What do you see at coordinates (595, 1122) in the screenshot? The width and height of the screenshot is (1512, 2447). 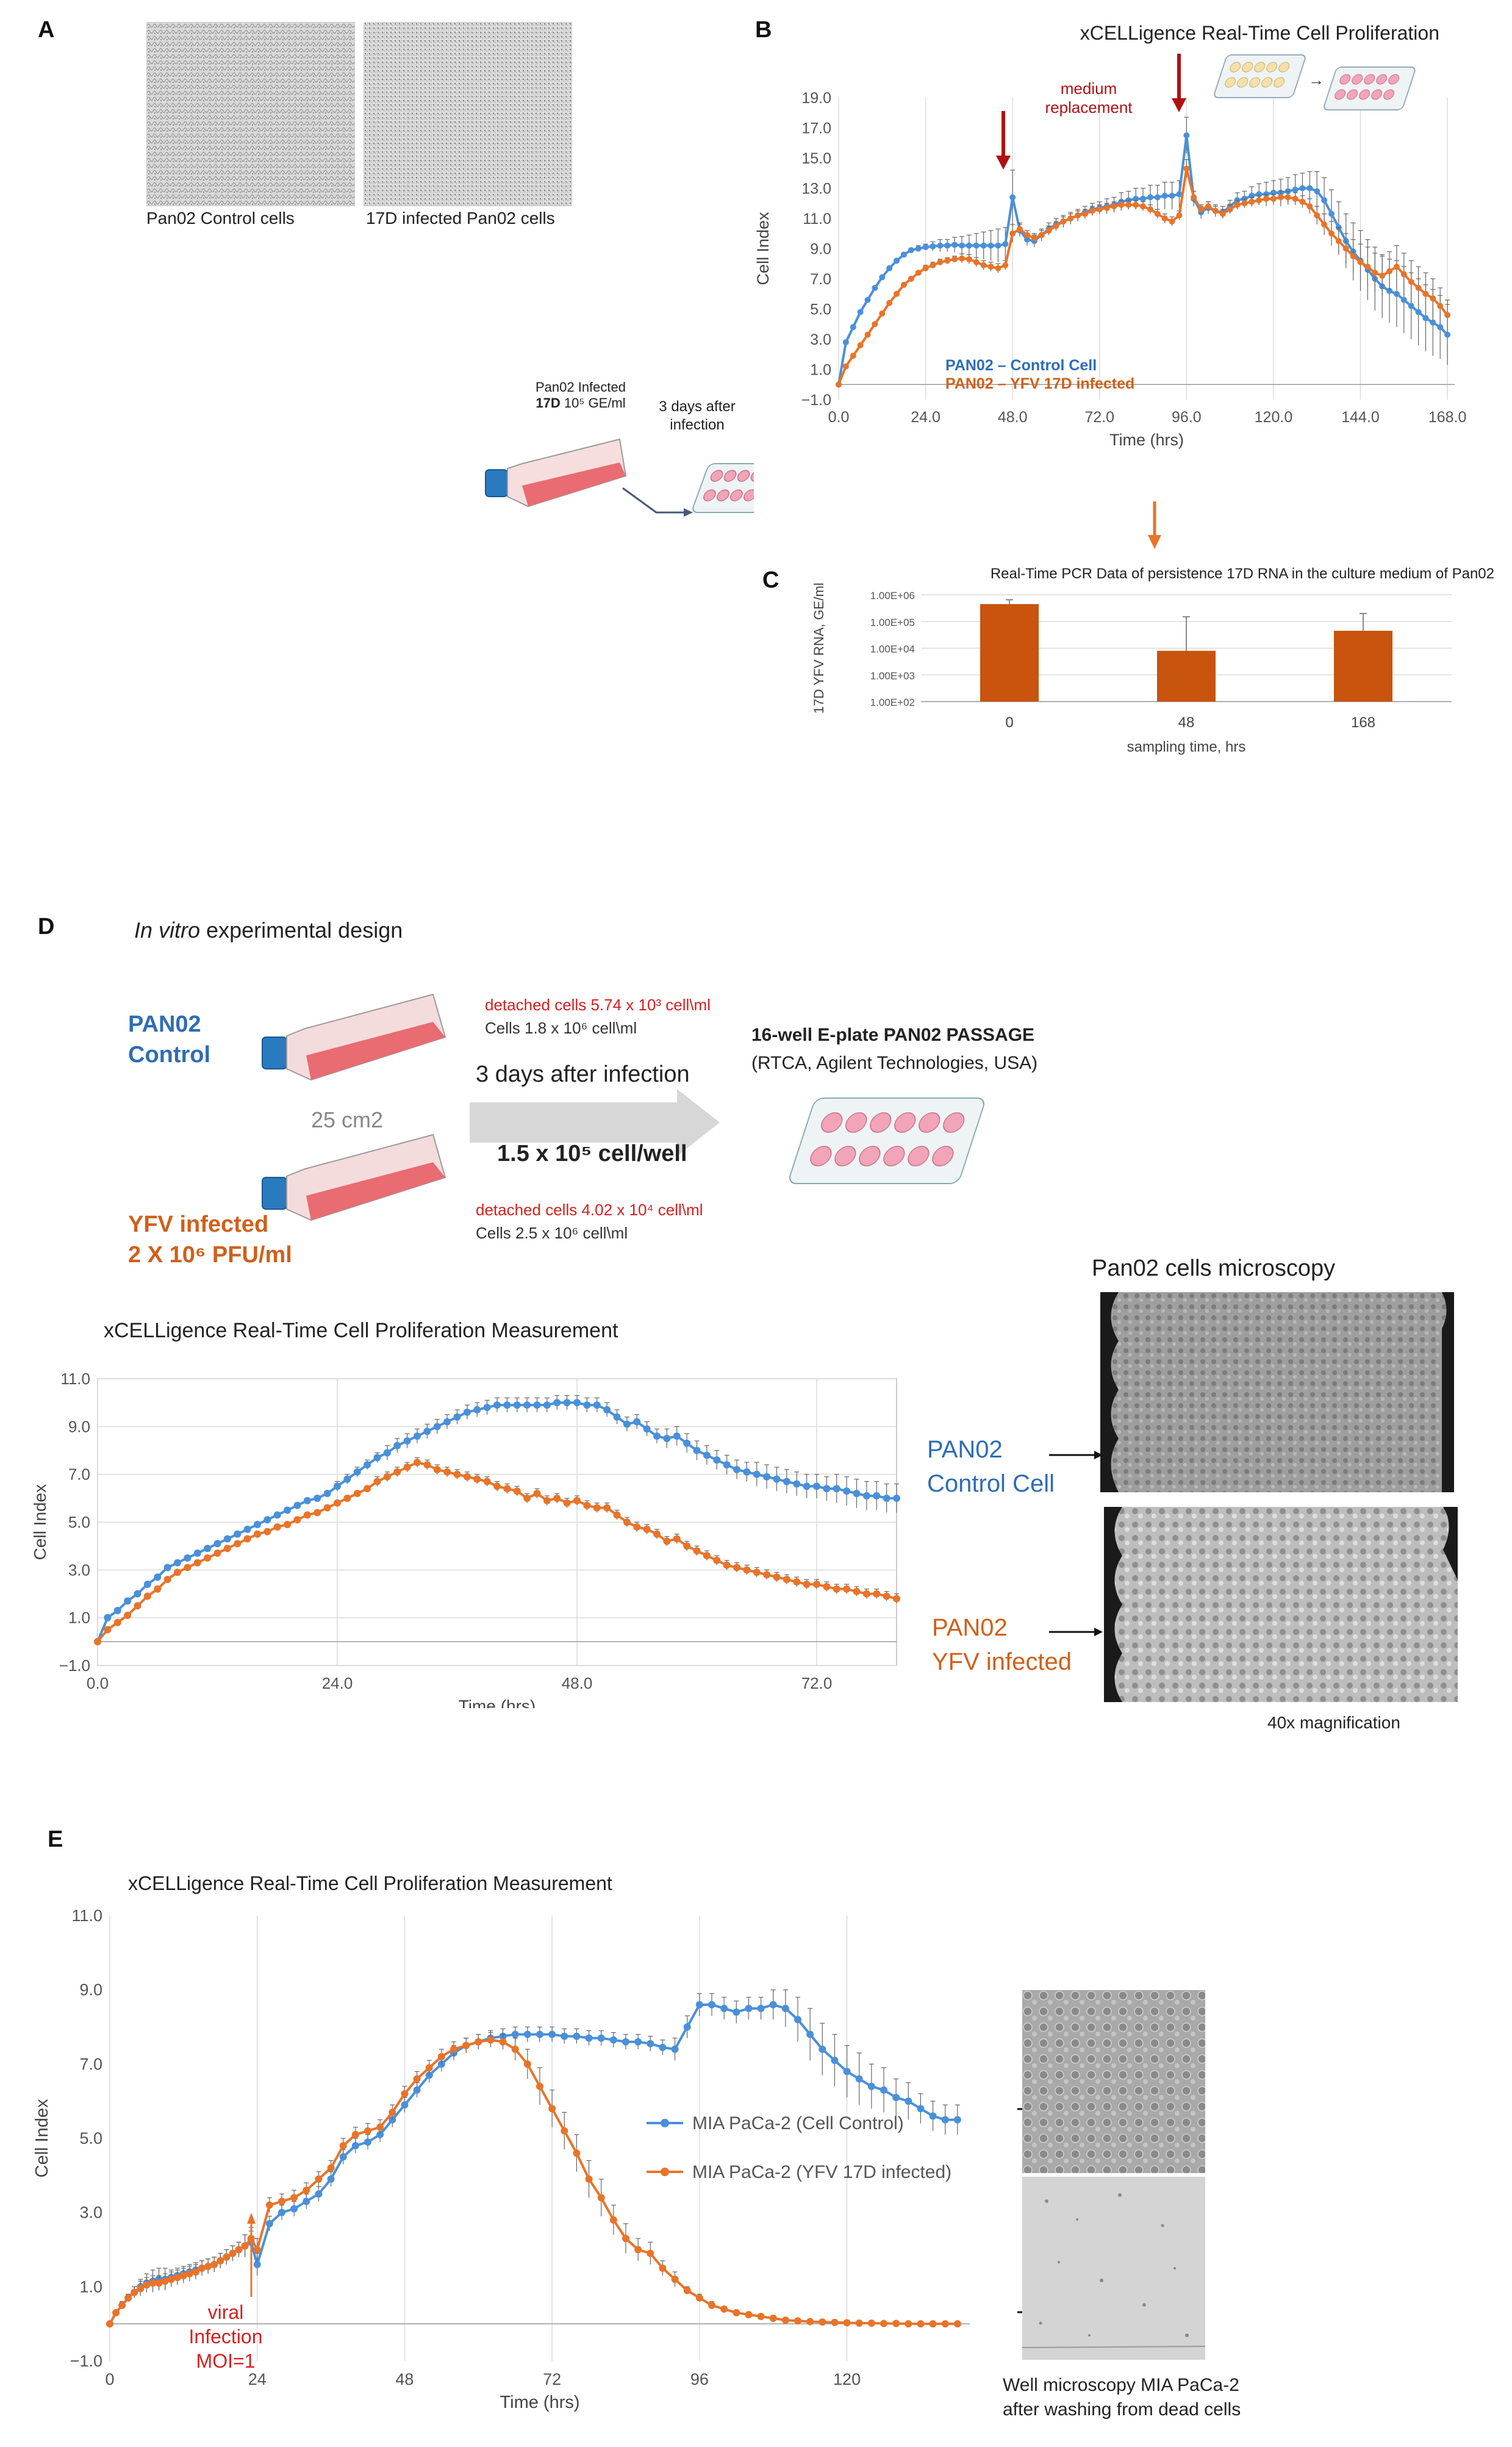 I see `big-arrow-d` at bounding box center [595, 1122].